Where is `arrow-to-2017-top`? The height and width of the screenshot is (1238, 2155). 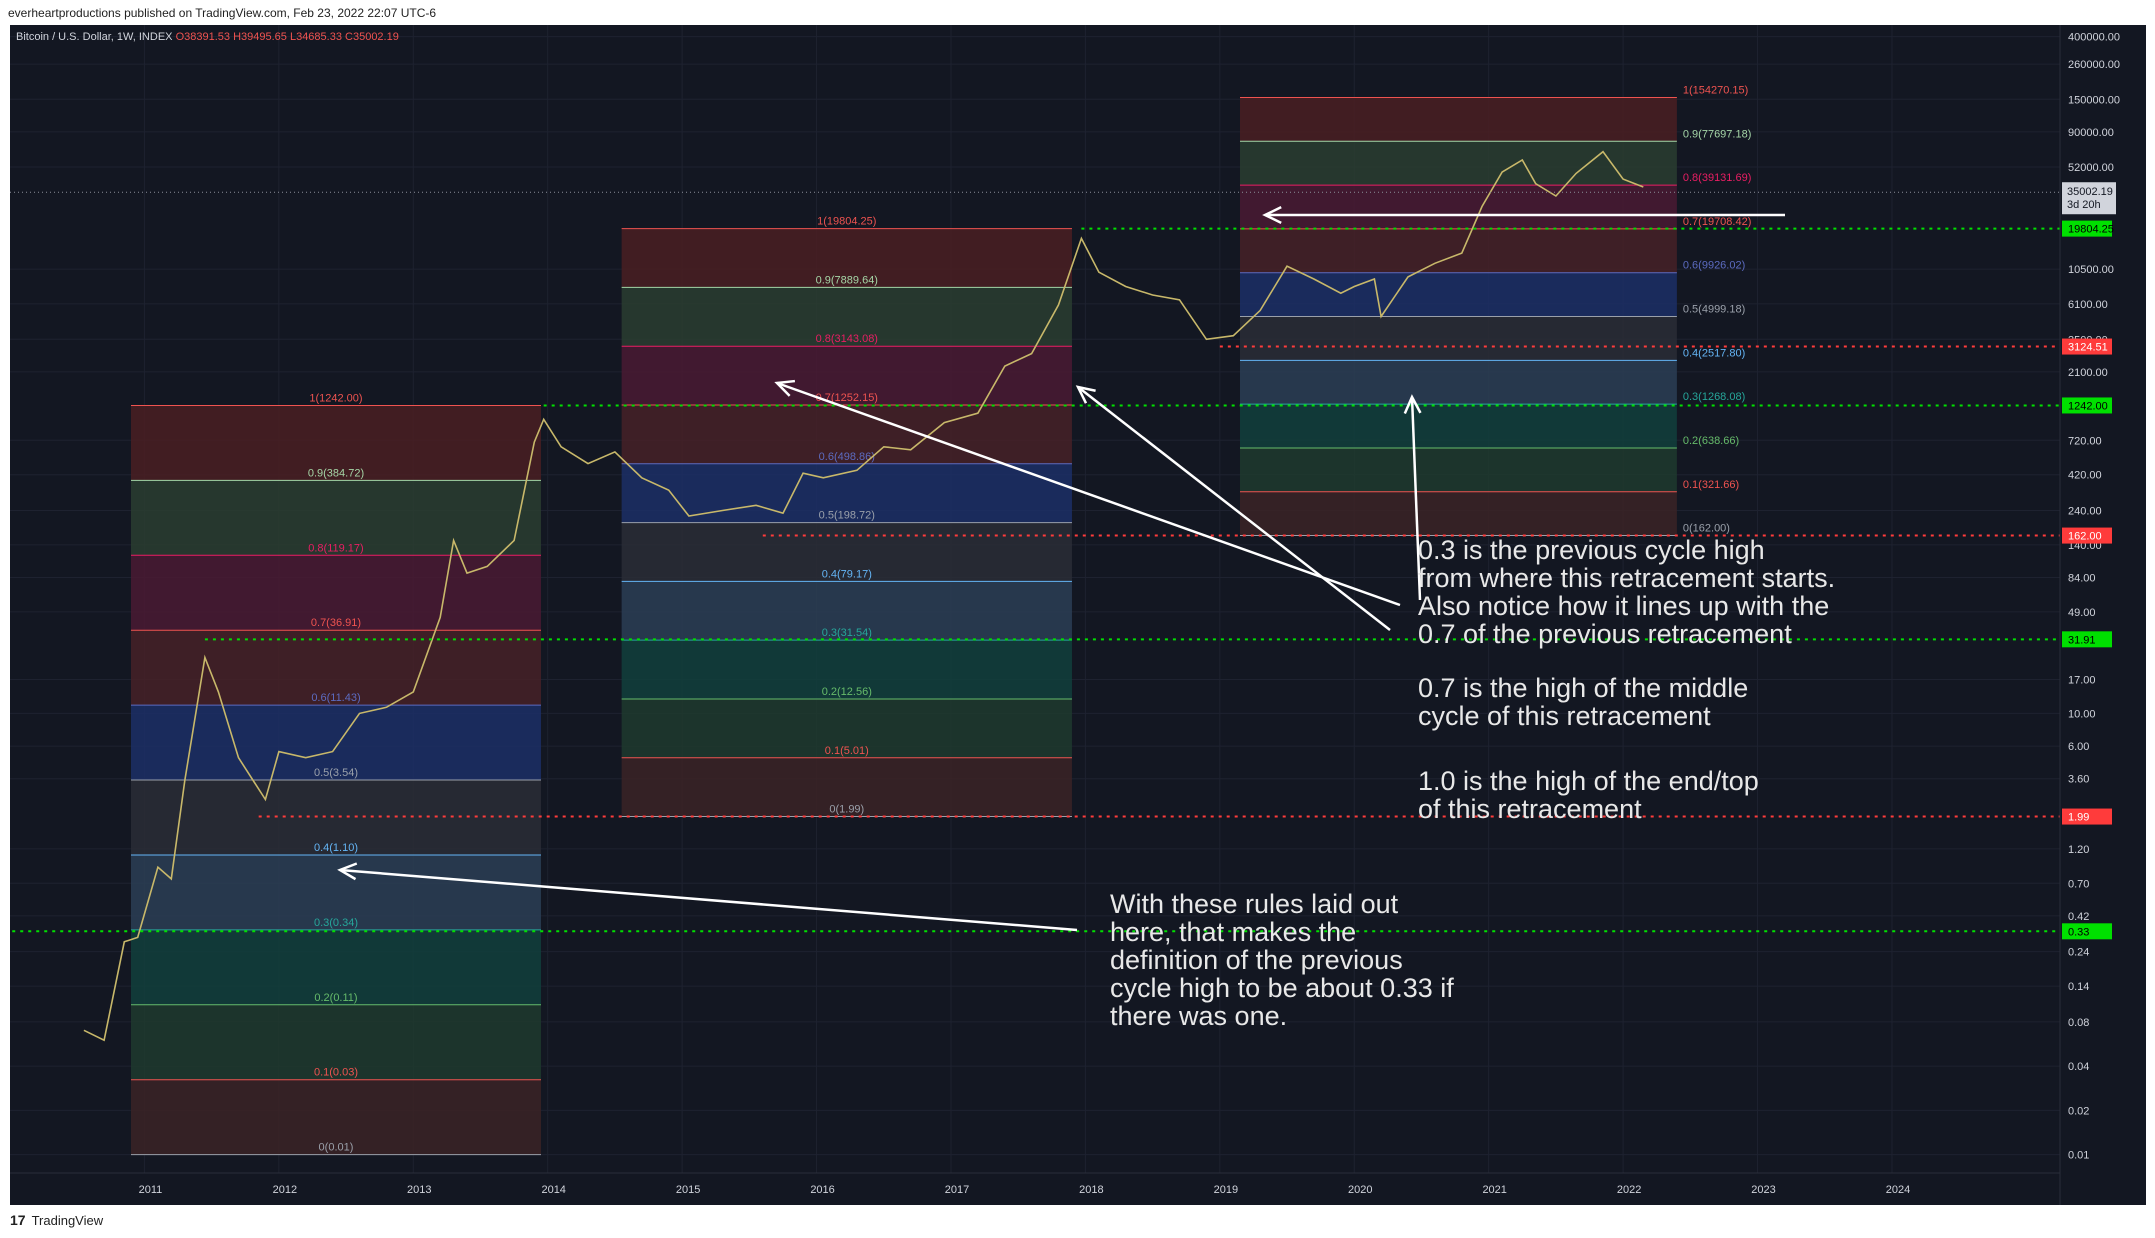 arrow-to-2017-top is located at coordinates (1523, 215).